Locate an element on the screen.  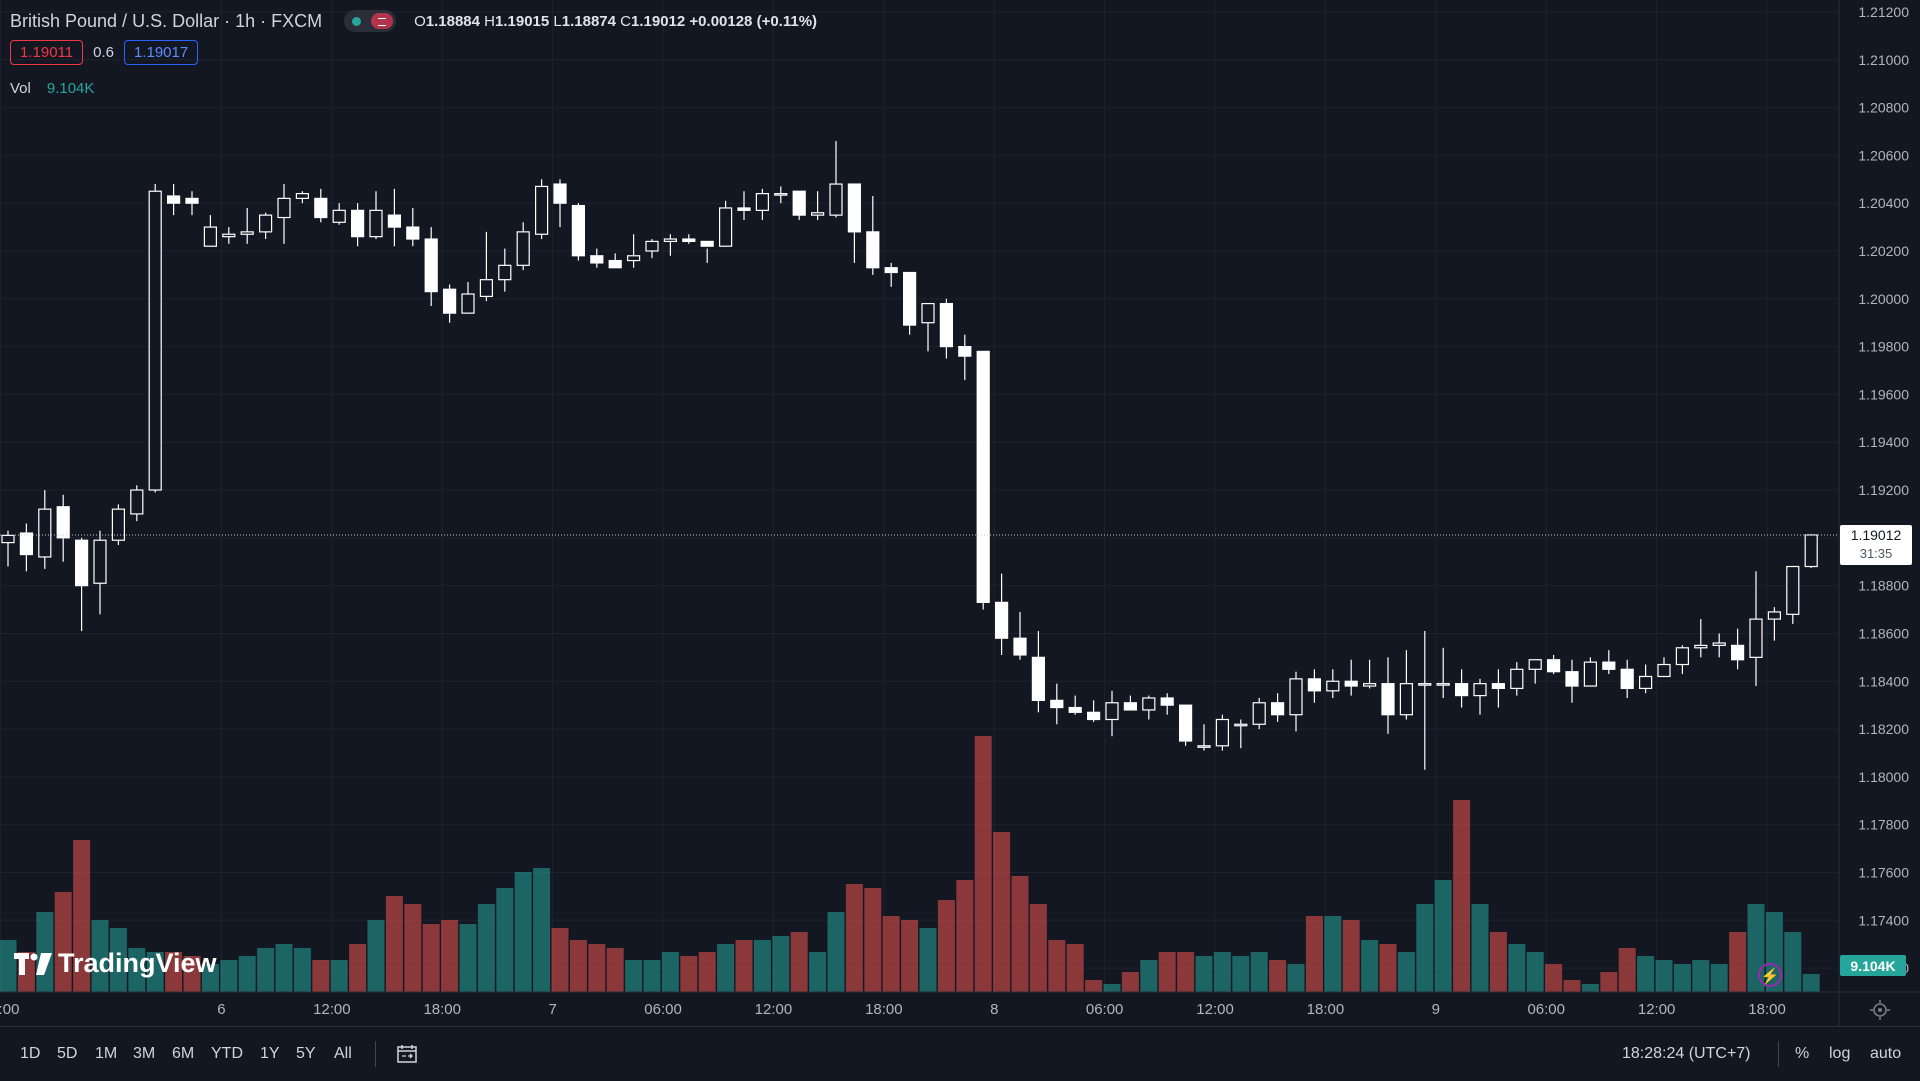
range-1m-button: 1M is located at coordinates (106, 1053).